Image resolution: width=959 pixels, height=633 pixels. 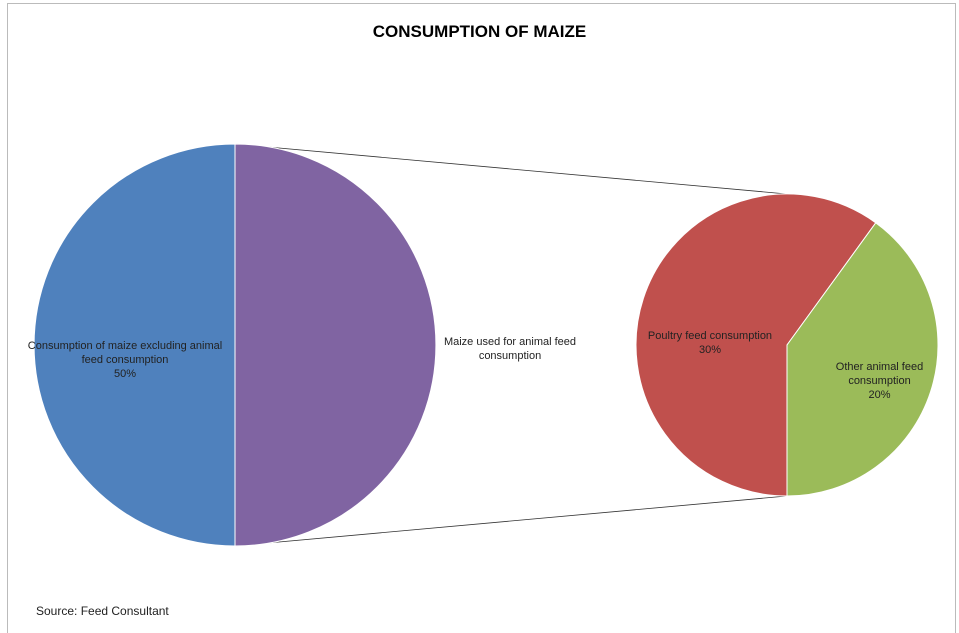 I want to click on slice-label: Poultry feed consumption 30%, so click(x=710, y=343).